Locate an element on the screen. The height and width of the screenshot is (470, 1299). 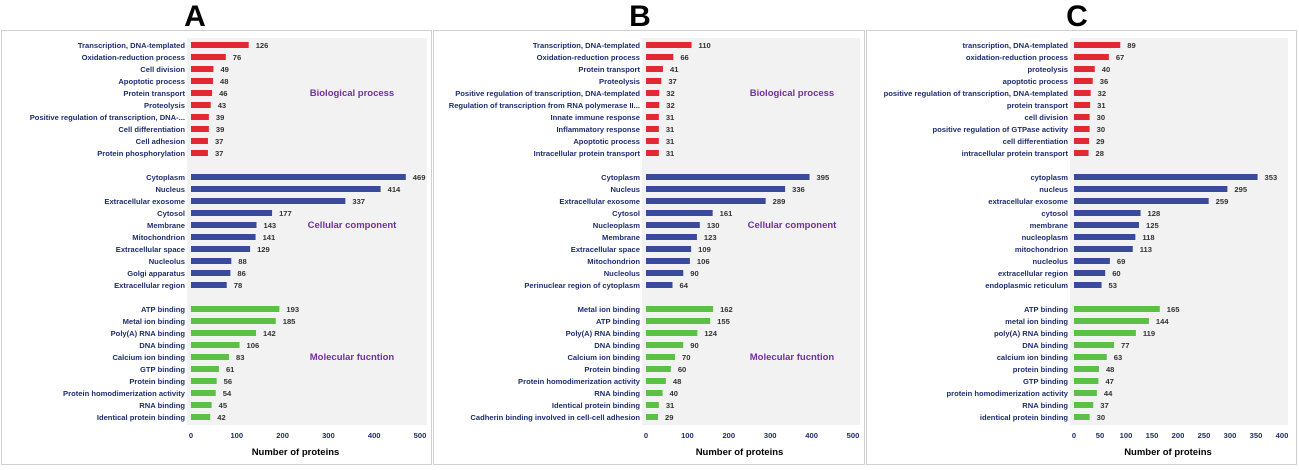
value-label: 353 is located at coordinates (1271, 177).